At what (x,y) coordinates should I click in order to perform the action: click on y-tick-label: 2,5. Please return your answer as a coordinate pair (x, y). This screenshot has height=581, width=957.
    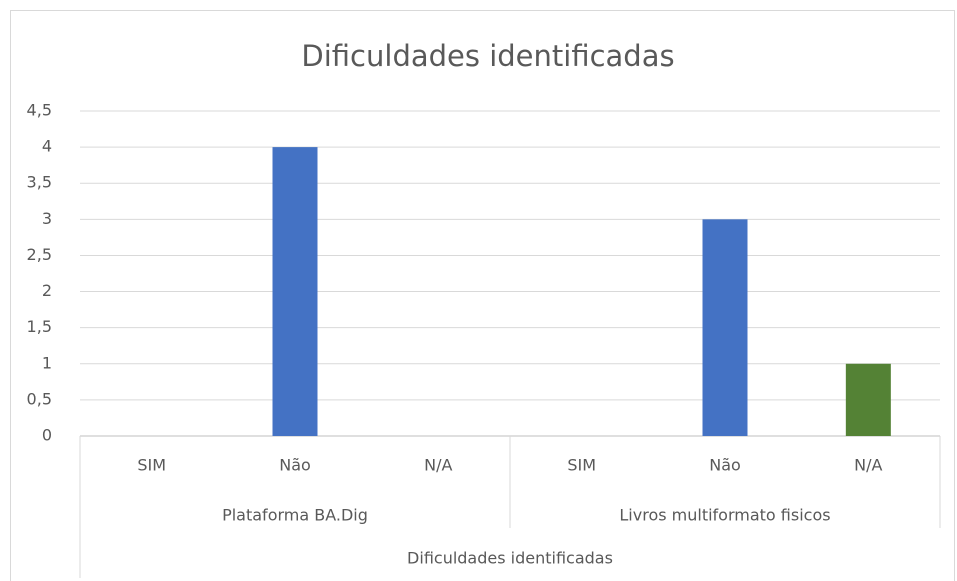
    Looking at the image, I should click on (39, 254).